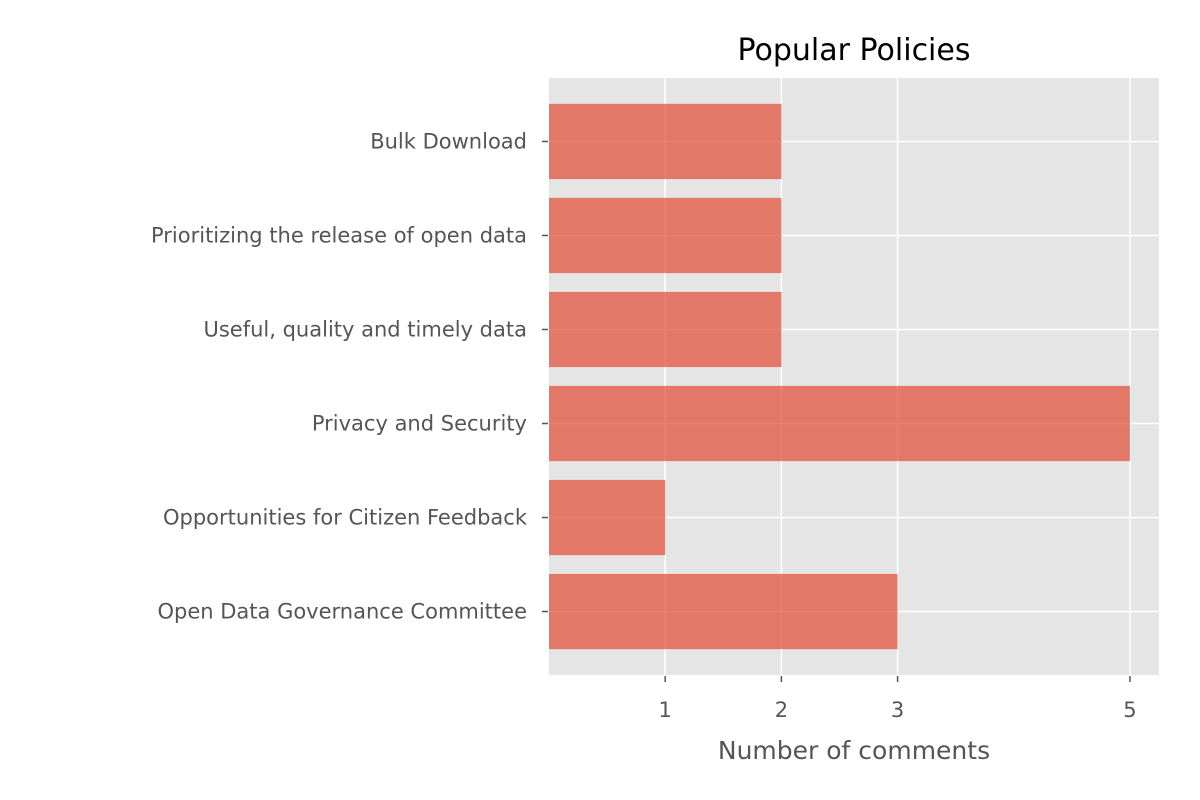 This screenshot has height=800, width=1200. What do you see at coordinates (1129, 710) in the screenshot?
I see `x-tick-label: 5` at bounding box center [1129, 710].